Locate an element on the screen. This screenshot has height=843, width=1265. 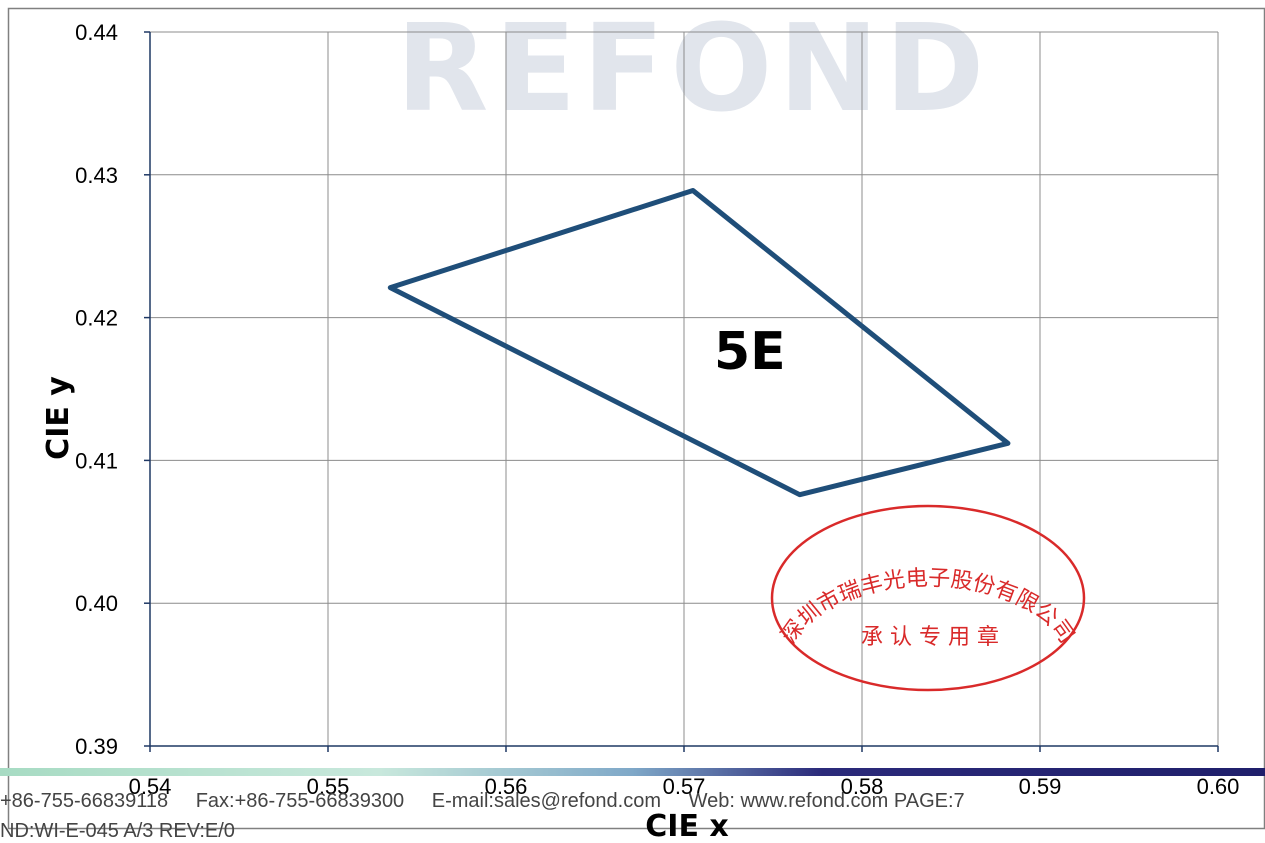
approval-stamp: 深圳市瑞丰光电子股份有限公司 承 认 专 用 章 is located at coordinates (928, 598).